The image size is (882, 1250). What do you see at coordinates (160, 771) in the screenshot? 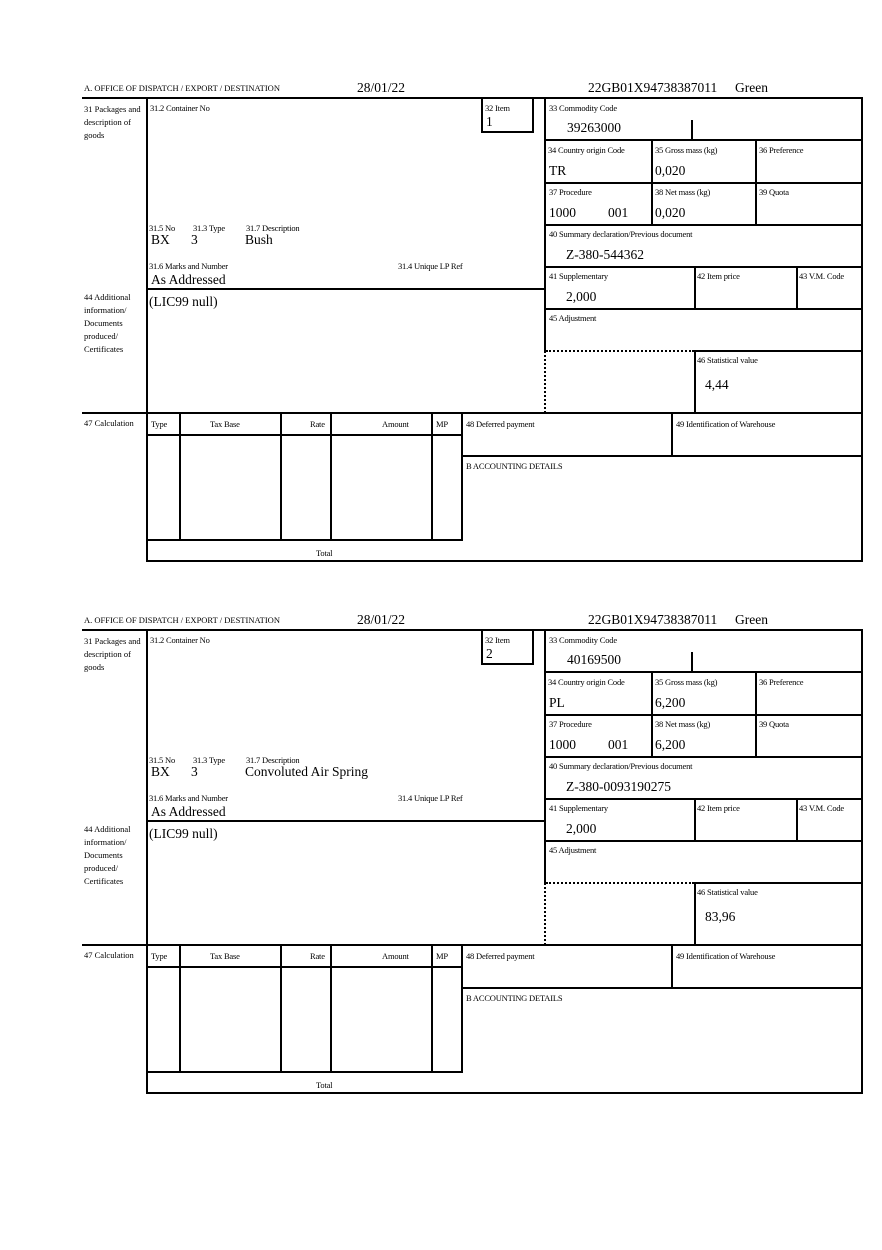
I see `package-kind: BX` at bounding box center [160, 771].